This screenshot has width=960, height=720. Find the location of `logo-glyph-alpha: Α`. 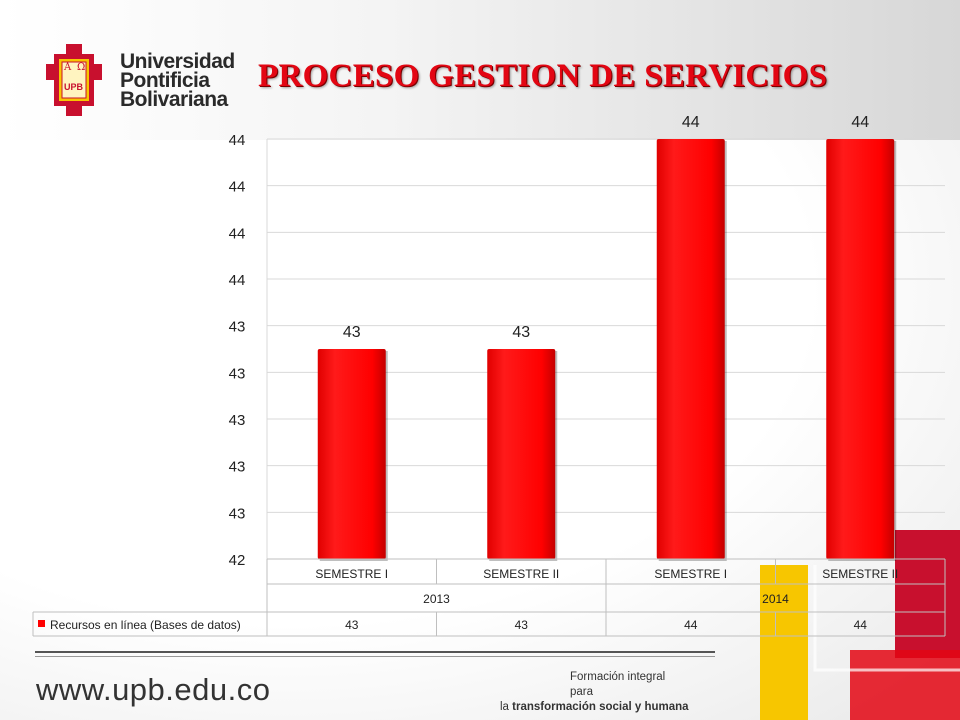

logo-glyph-alpha: Α is located at coordinates (68, 67).